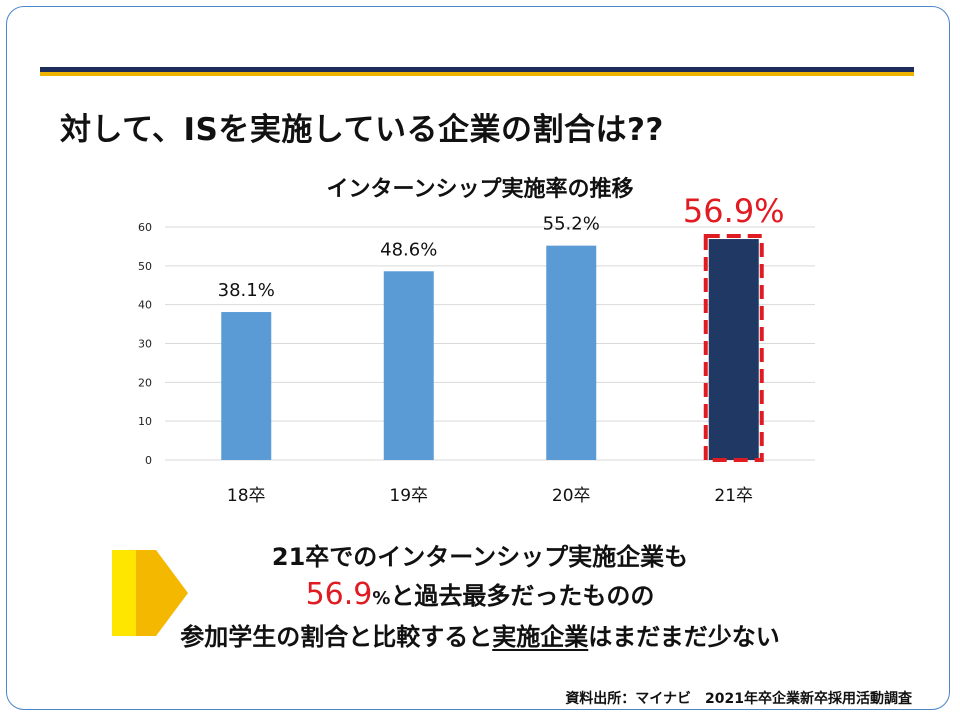 The width and height of the screenshot is (960, 720). Describe the element at coordinates (145, 266) in the screenshot. I see `y-tick-label: 50` at that location.